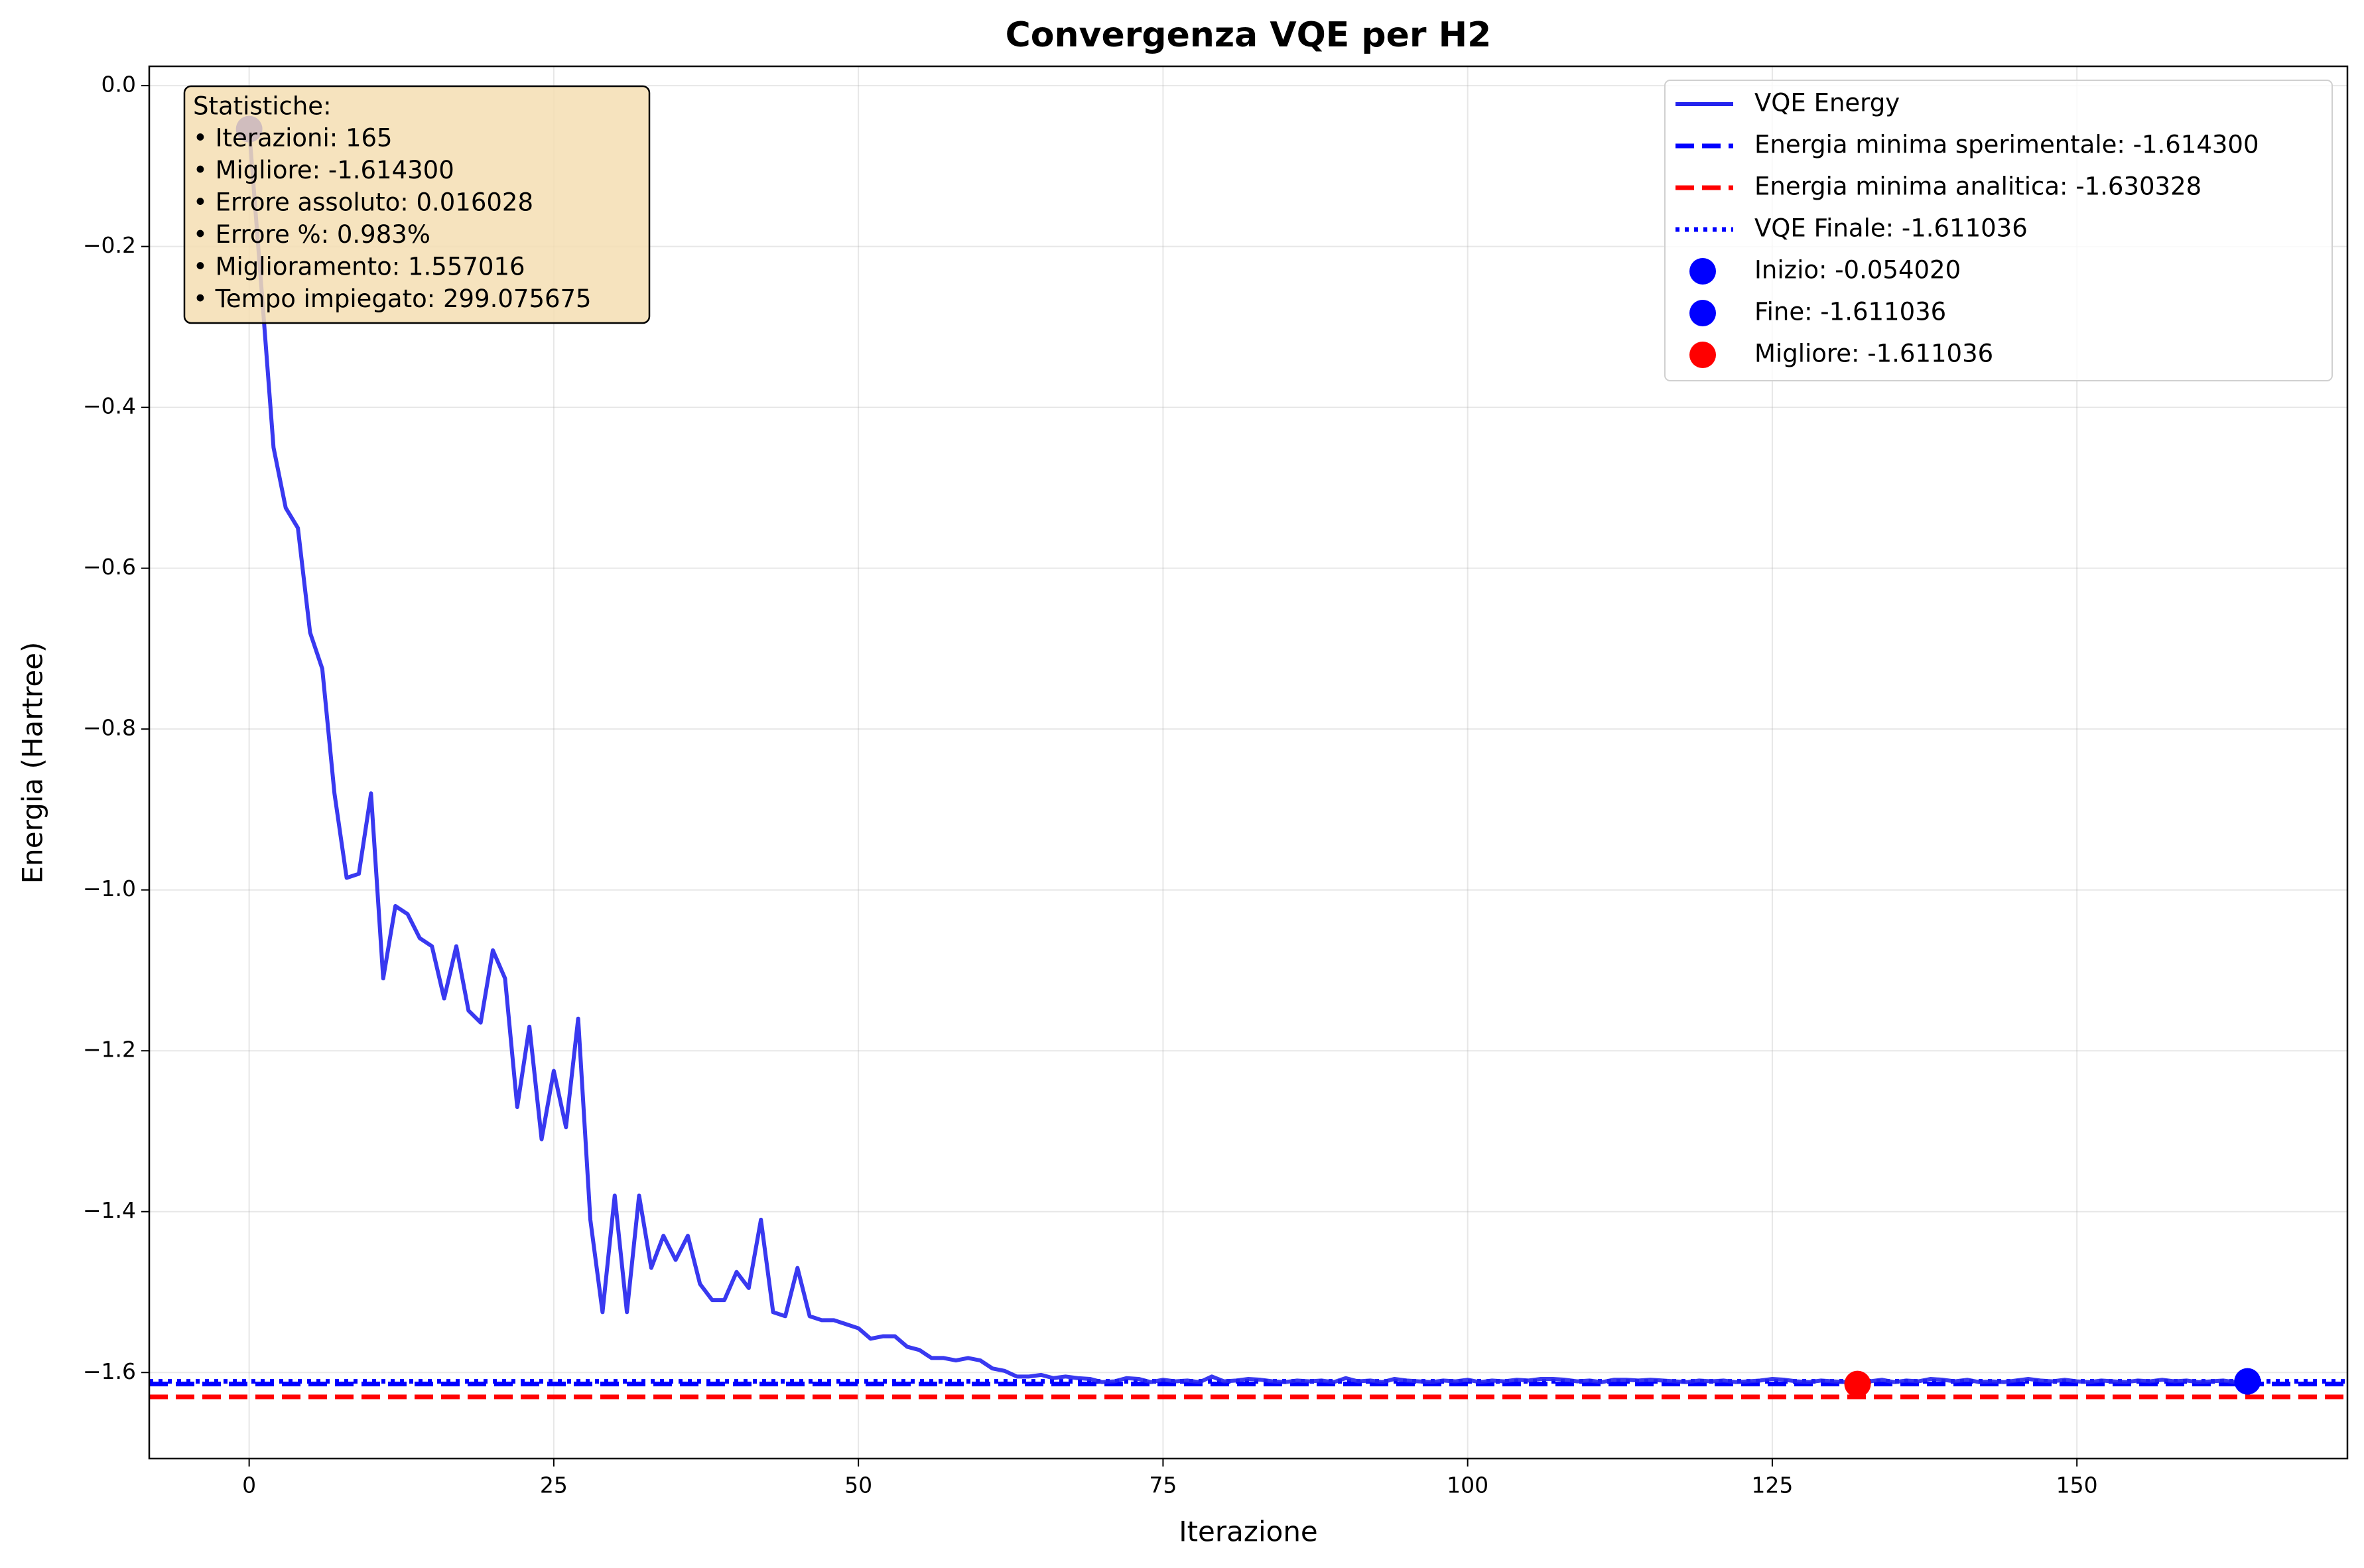 This screenshot has width=2364, height=1568. I want to click on legend-label: Inizio: -0.054020, so click(1857, 271).